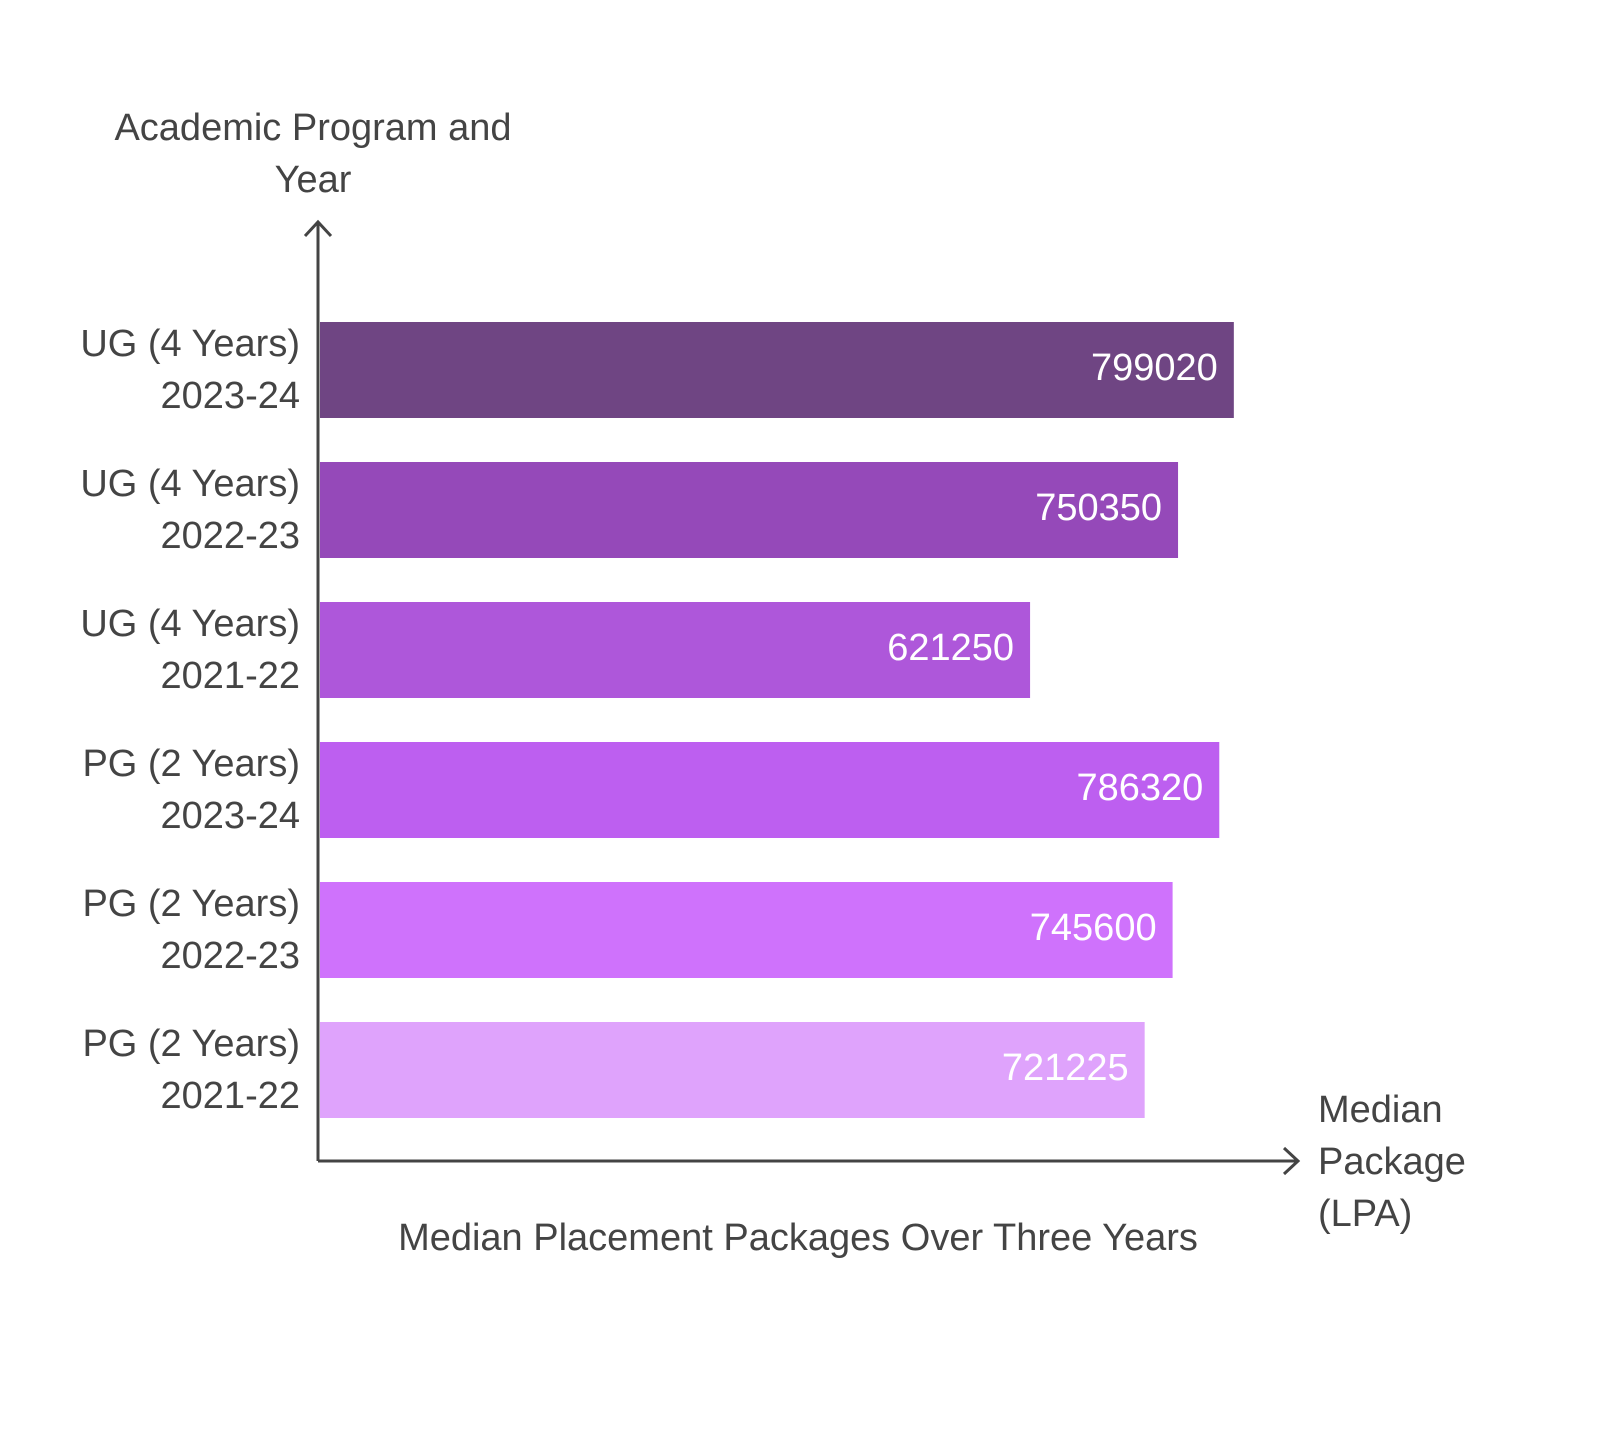  What do you see at coordinates (1291, 1161) in the screenshot?
I see `x-axis-arrow` at bounding box center [1291, 1161].